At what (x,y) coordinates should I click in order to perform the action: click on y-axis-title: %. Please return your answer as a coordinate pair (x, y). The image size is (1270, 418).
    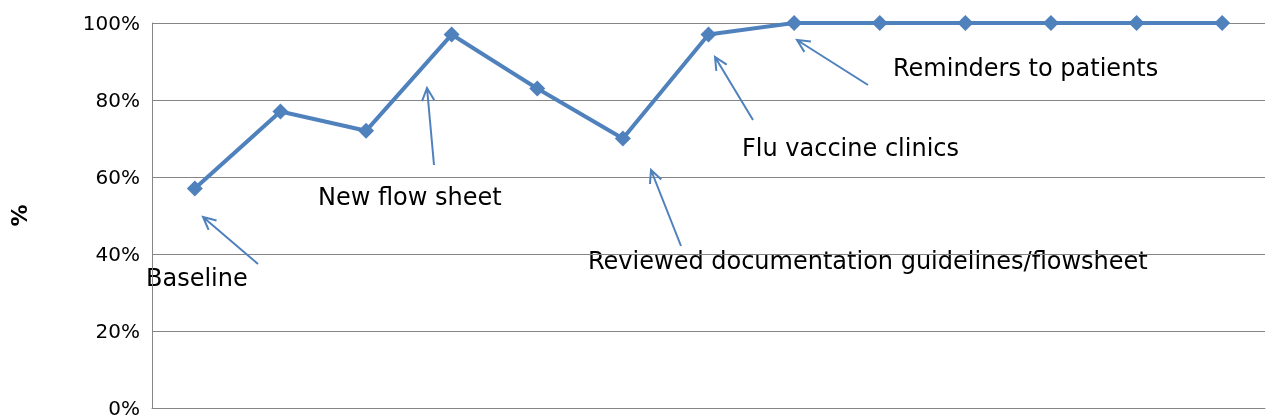
    Looking at the image, I should click on (19, 215).